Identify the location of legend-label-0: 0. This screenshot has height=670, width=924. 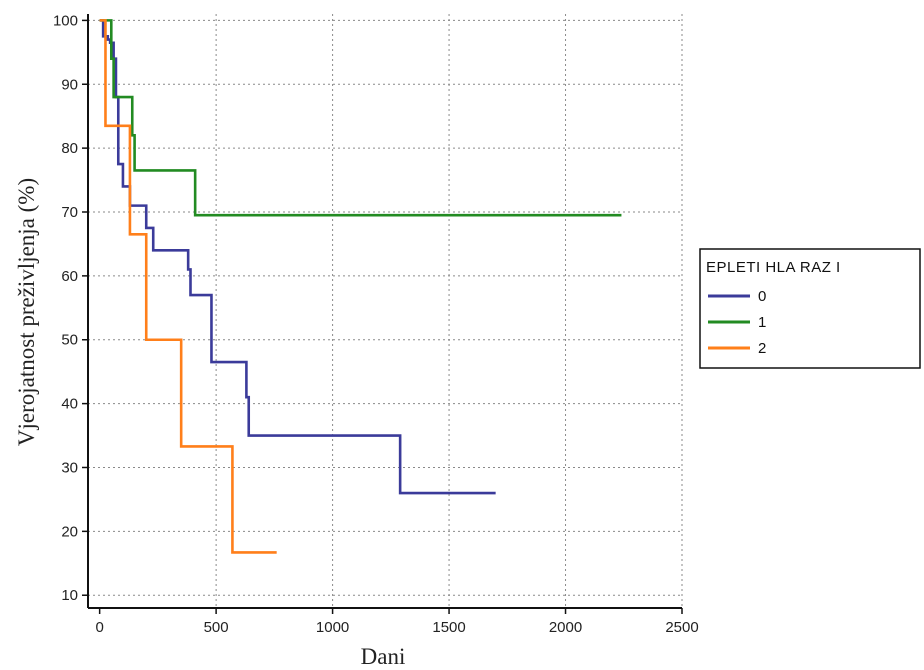
(762, 296).